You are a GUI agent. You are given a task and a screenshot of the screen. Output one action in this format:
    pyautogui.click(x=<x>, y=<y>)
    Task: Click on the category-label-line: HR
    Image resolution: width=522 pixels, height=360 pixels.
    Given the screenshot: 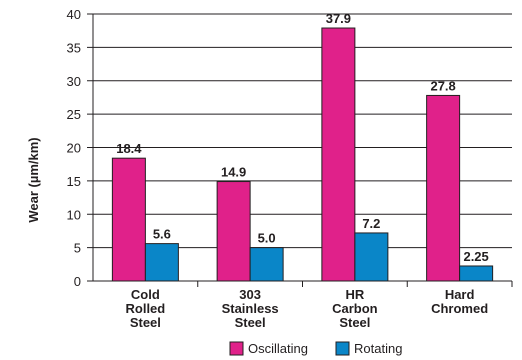 What is the action you would take?
    pyautogui.click(x=354, y=294)
    